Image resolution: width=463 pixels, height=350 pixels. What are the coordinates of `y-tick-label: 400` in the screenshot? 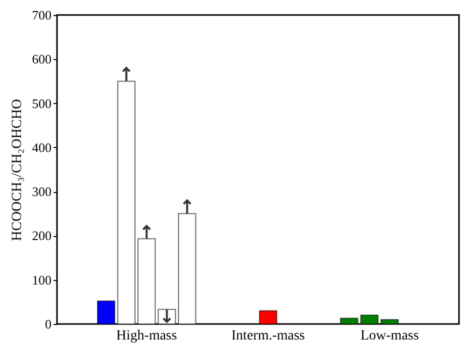 It's located at (42, 147).